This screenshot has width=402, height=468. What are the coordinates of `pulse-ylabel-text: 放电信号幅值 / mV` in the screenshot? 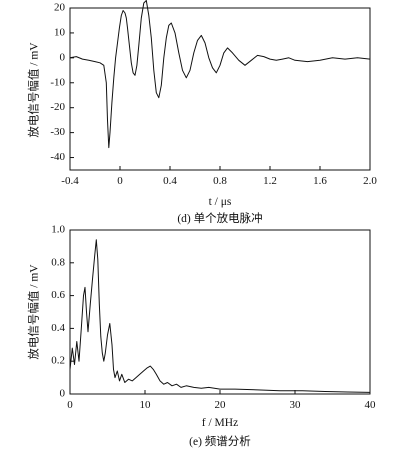 It's located at (34, 90).